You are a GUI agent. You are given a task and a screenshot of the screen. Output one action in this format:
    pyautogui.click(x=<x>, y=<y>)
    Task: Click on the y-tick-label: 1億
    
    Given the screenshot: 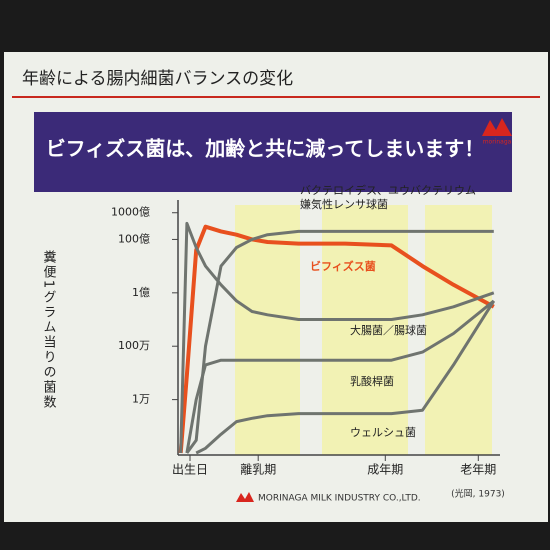 What is the action you would take?
    pyautogui.click(x=141, y=292)
    